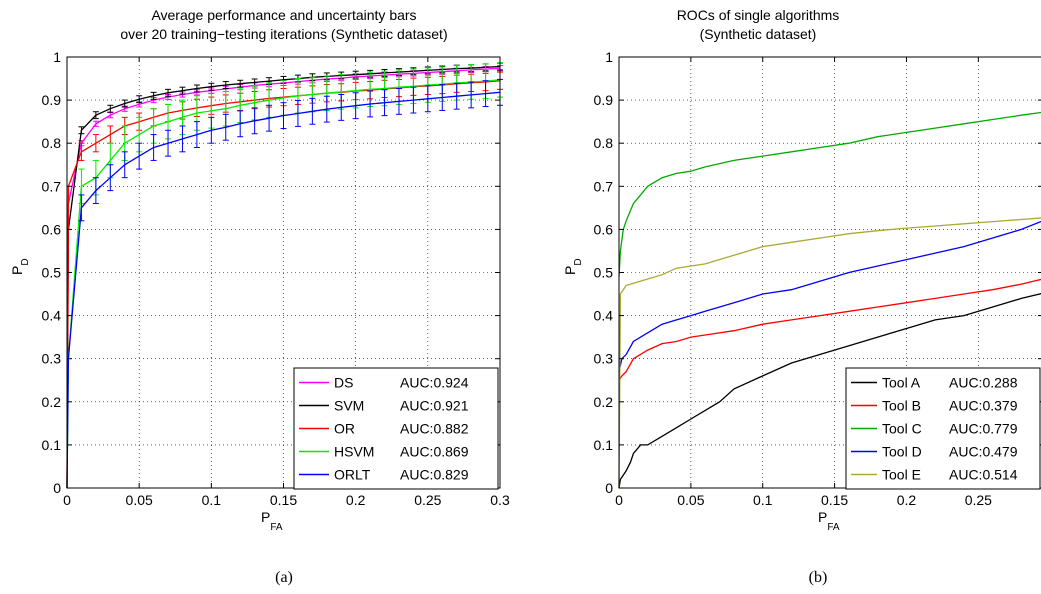 The width and height of the screenshot is (1041, 594). I want to click on panel-b-line-tool-b, so click(829, 329).